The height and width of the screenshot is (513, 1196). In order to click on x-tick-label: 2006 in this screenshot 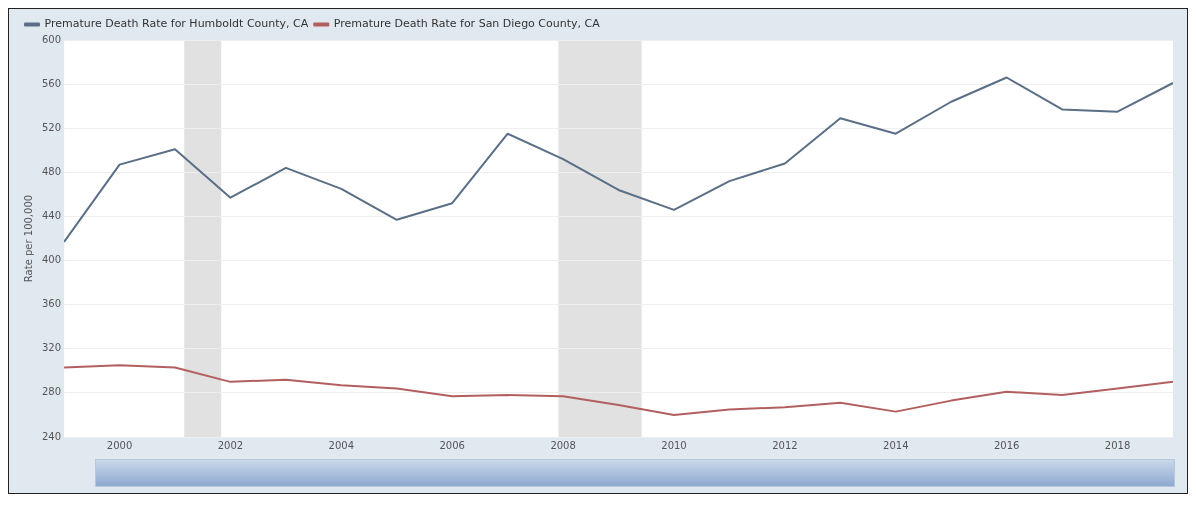, I will do `click(452, 445)`.